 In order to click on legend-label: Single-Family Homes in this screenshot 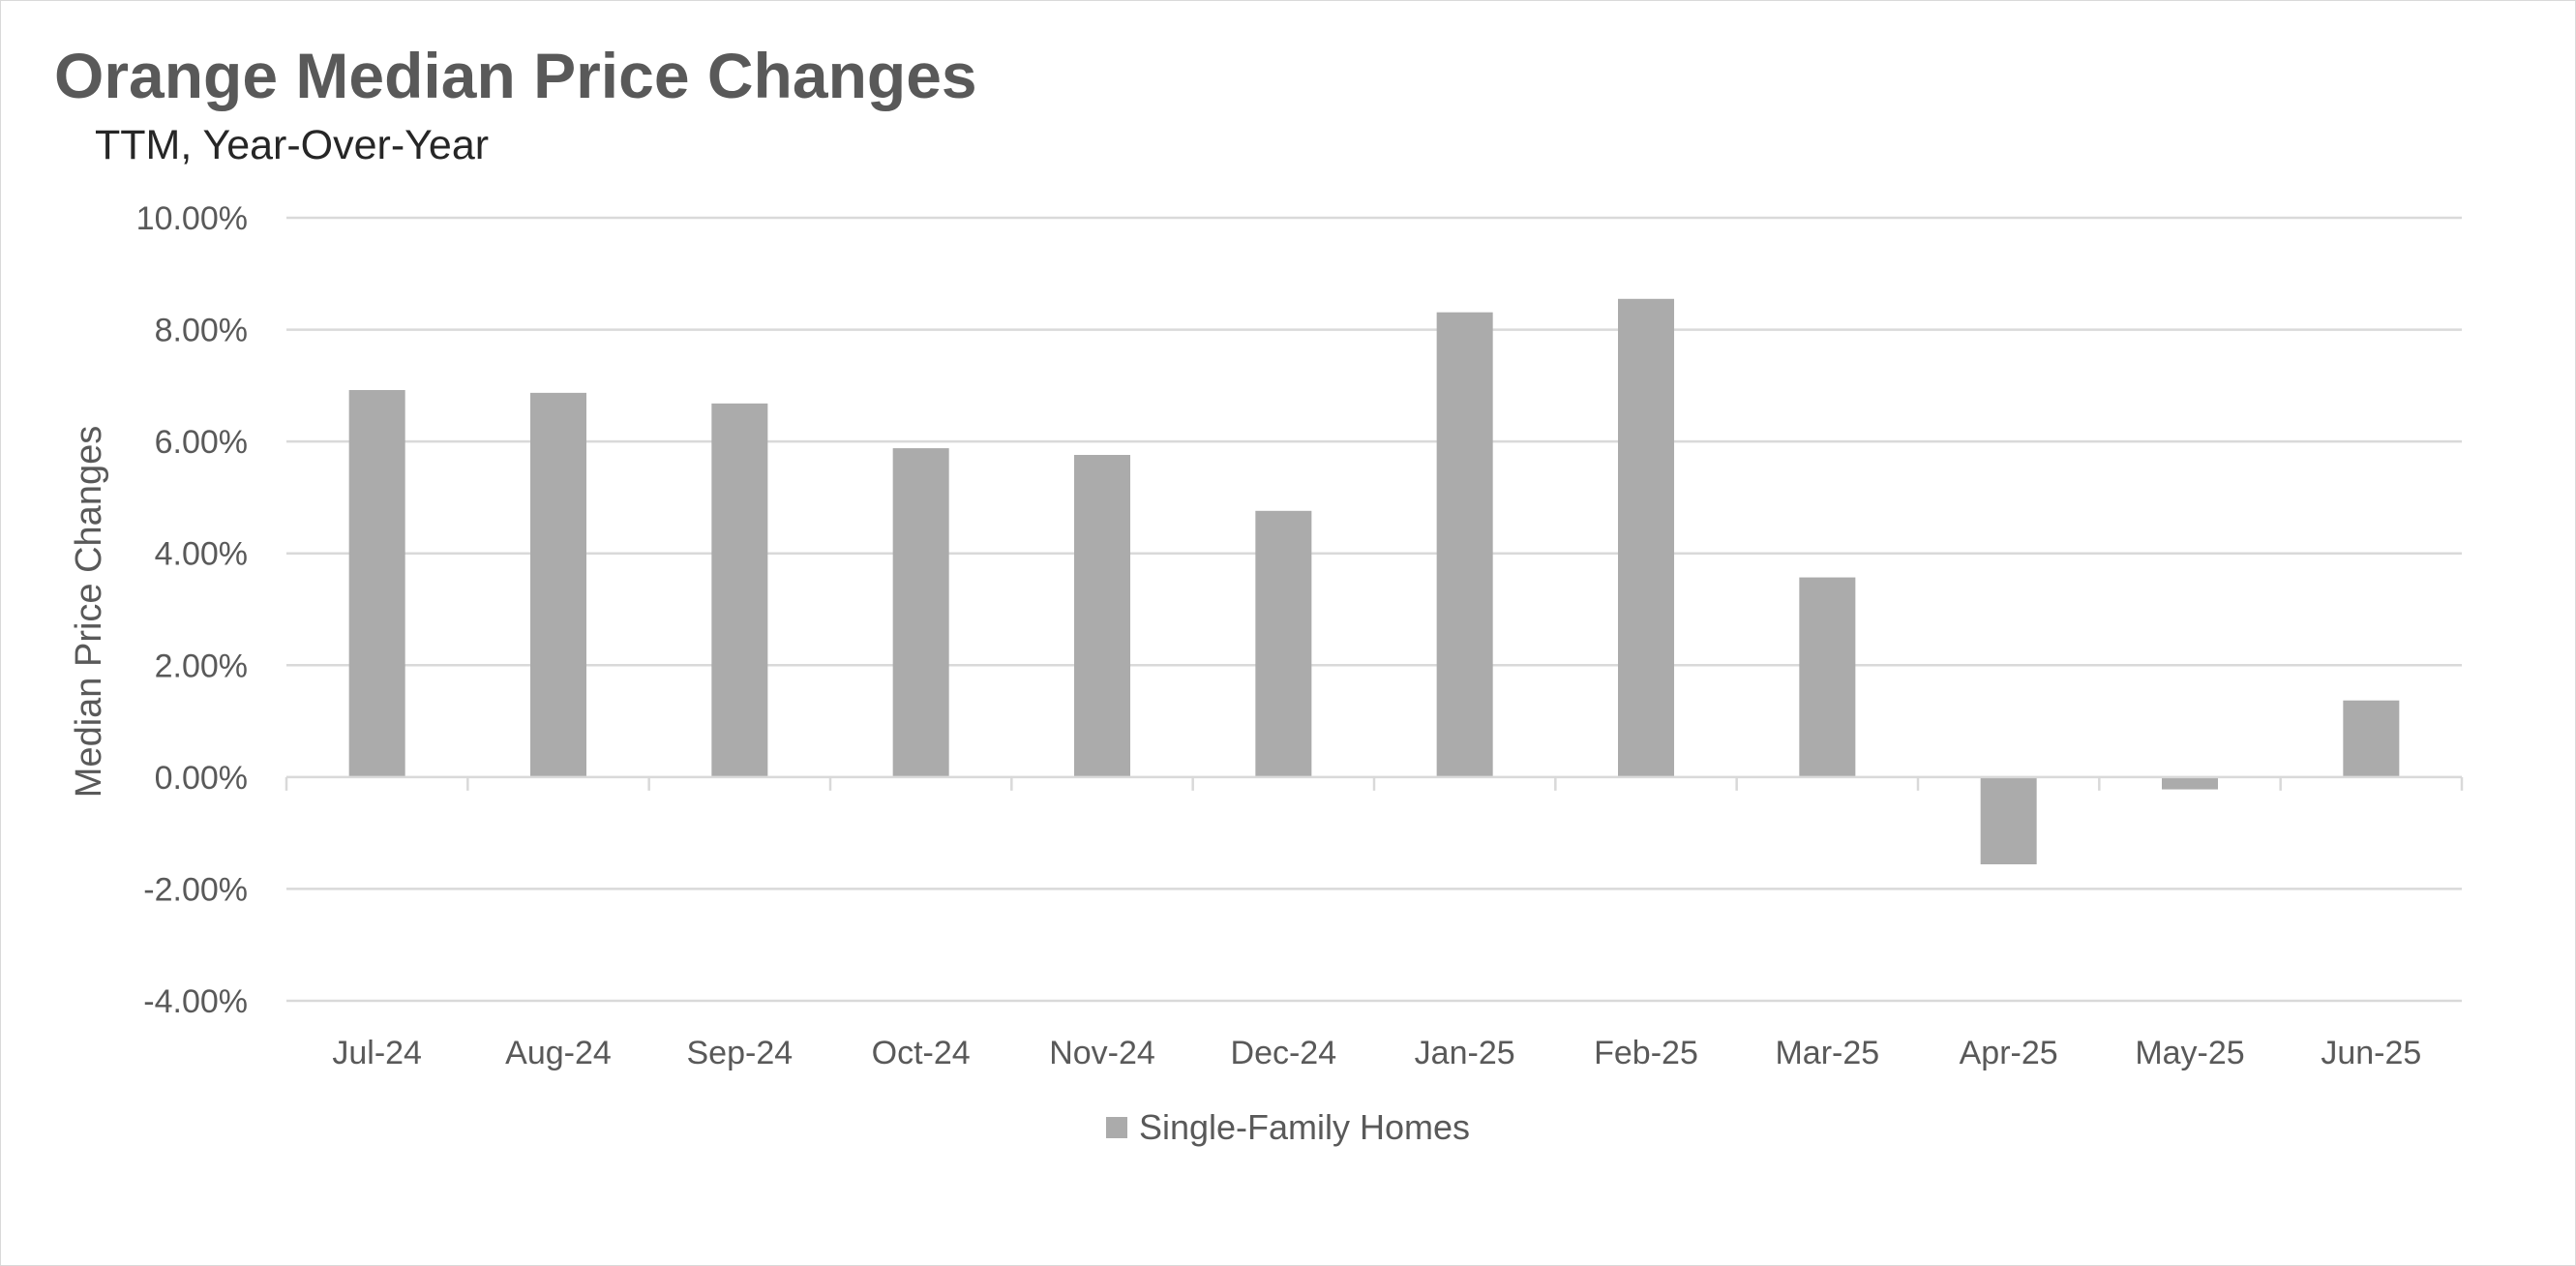, I will do `click(1304, 1127)`.